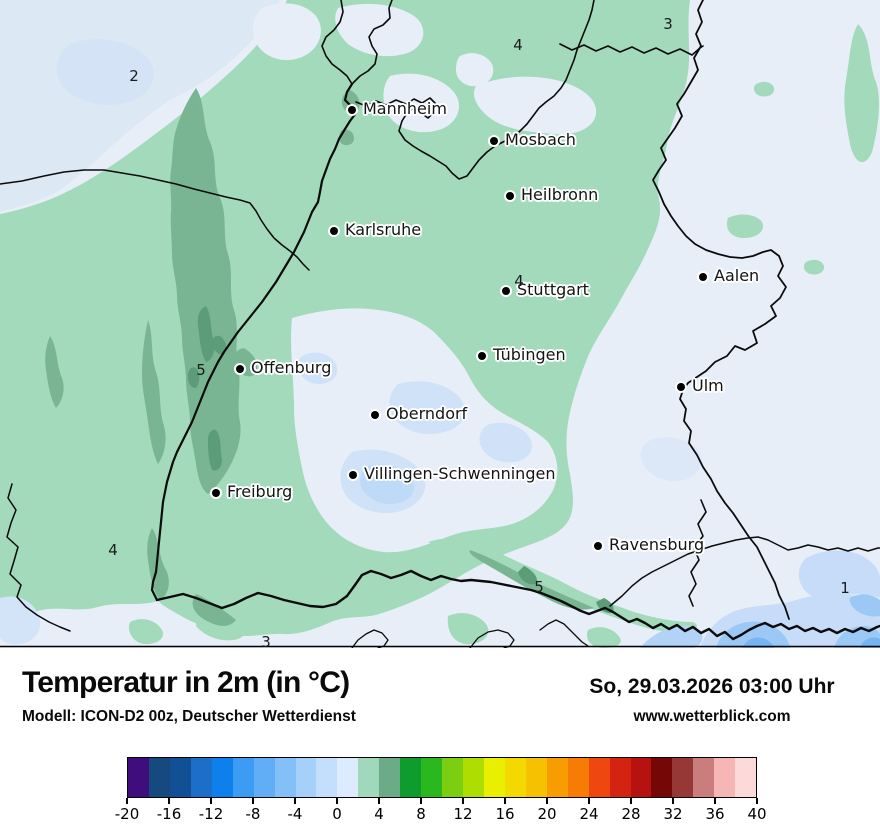  Describe the element at coordinates (505, 814) in the screenshot. I see `colorbar-tick-label: 16` at that location.